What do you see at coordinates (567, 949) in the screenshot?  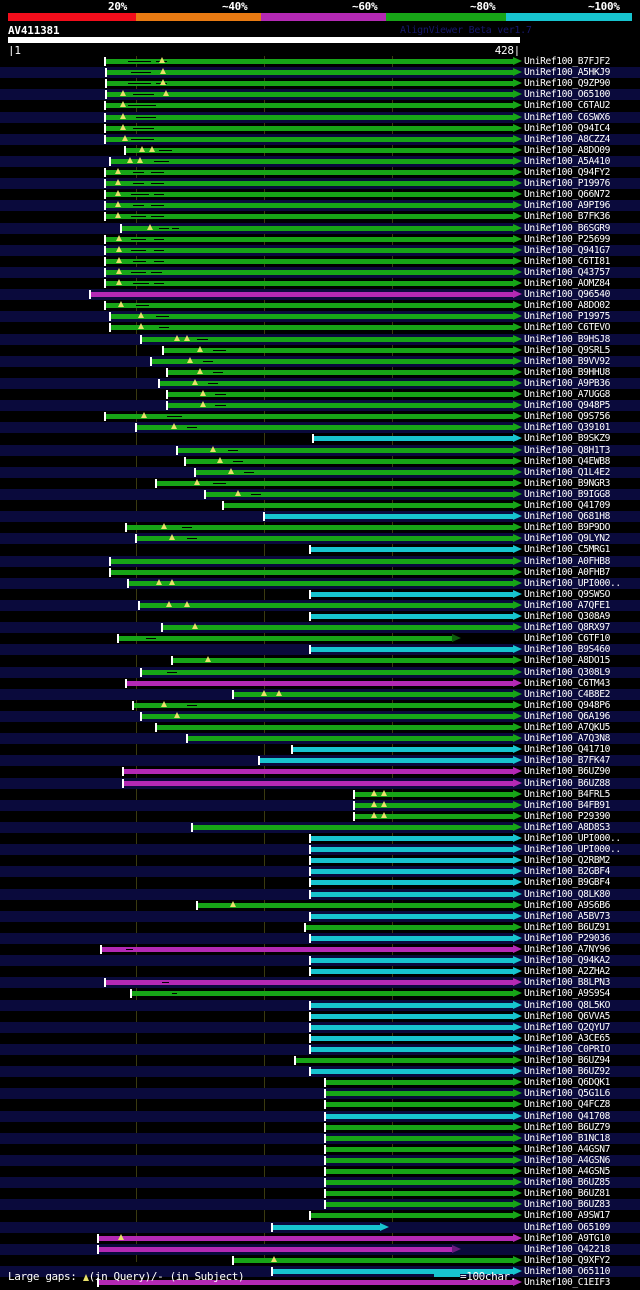 I see `sequence-id-label: UniRef100_A7NY96` at bounding box center [567, 949].